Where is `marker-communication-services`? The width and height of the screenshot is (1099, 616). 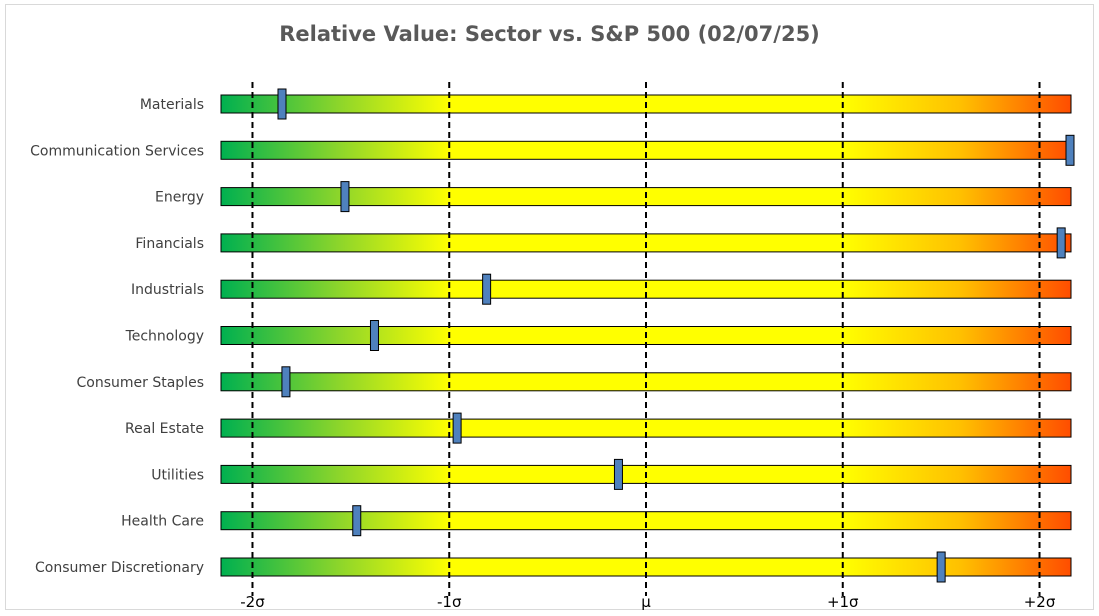
marker-communication-services is located at coordinates (1070, 150).